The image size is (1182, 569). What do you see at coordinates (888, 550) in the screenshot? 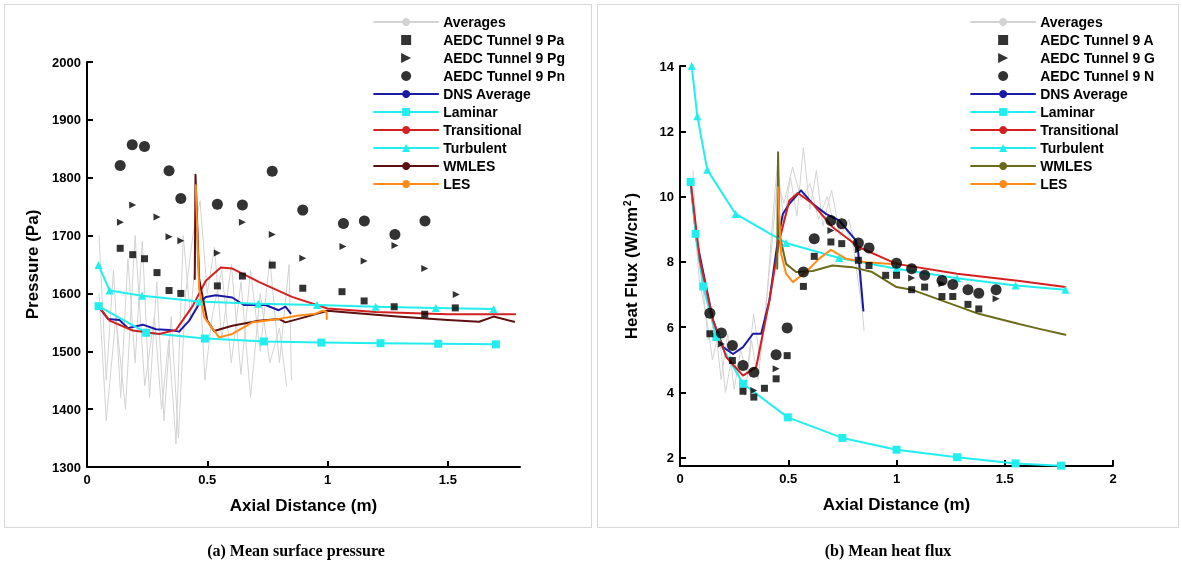
I see `text: (b) Mean heat flux` at bounding box center [888, 550].